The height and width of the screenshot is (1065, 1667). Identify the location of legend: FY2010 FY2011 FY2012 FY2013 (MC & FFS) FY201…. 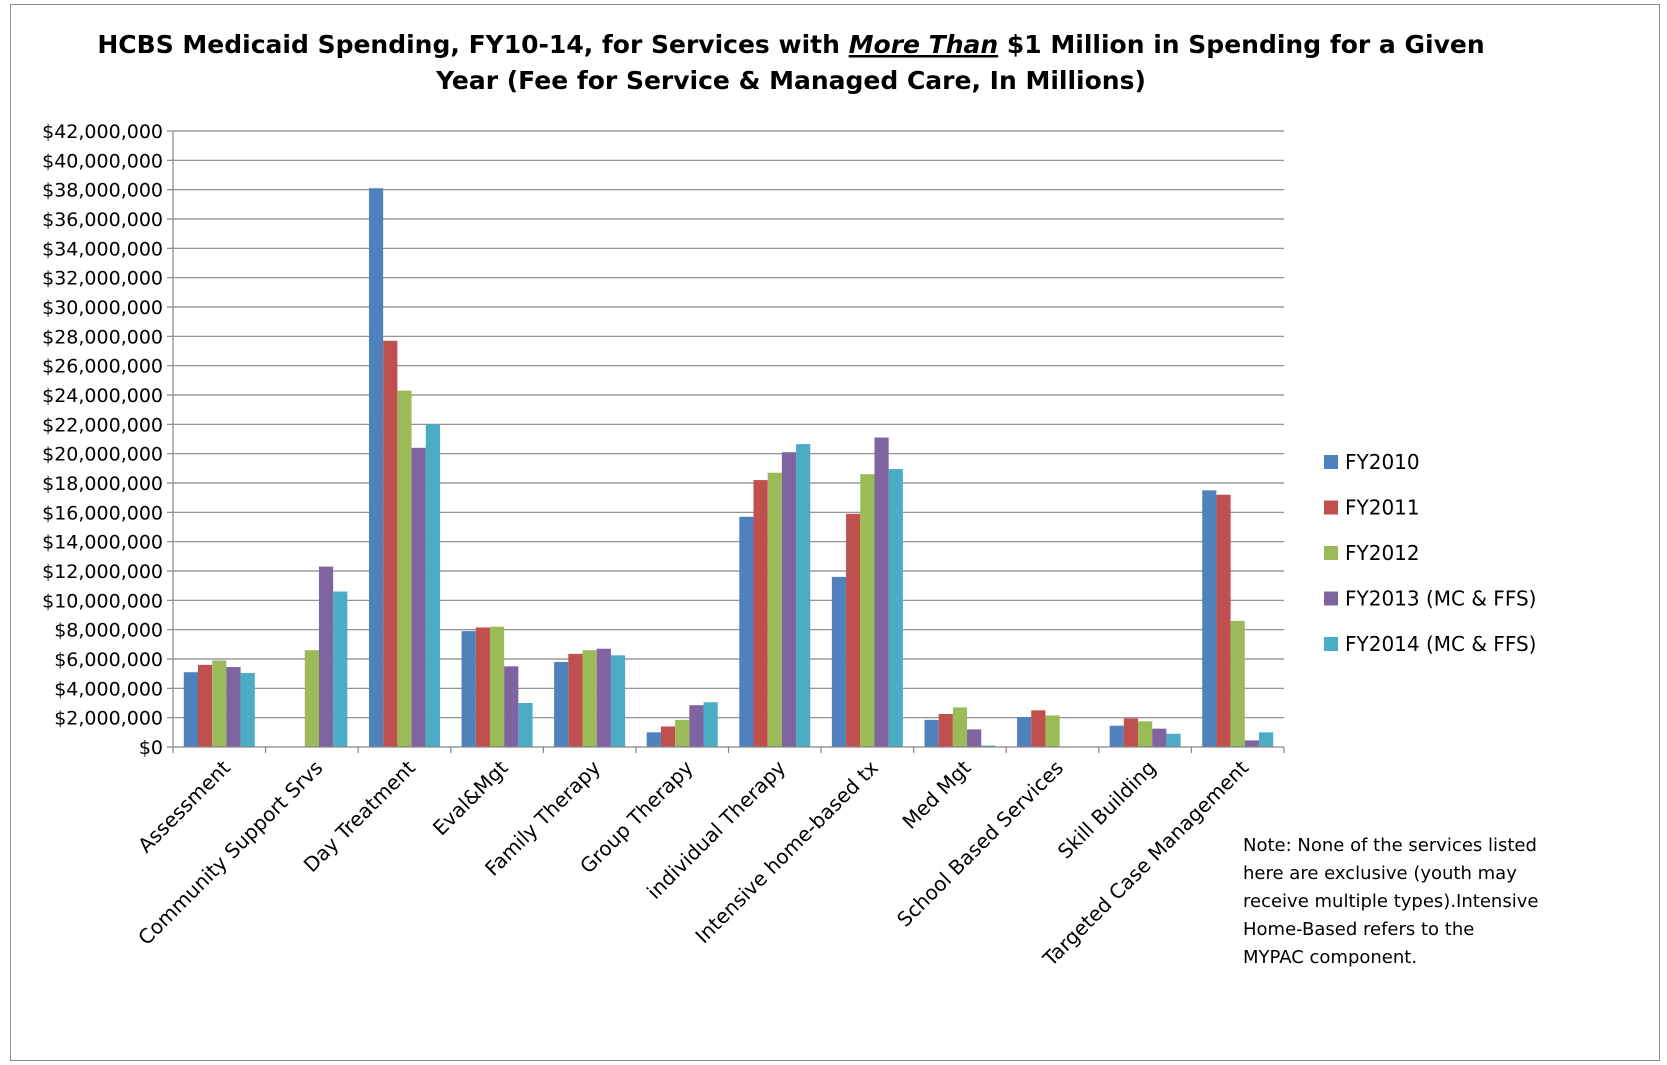
(1430, 553).